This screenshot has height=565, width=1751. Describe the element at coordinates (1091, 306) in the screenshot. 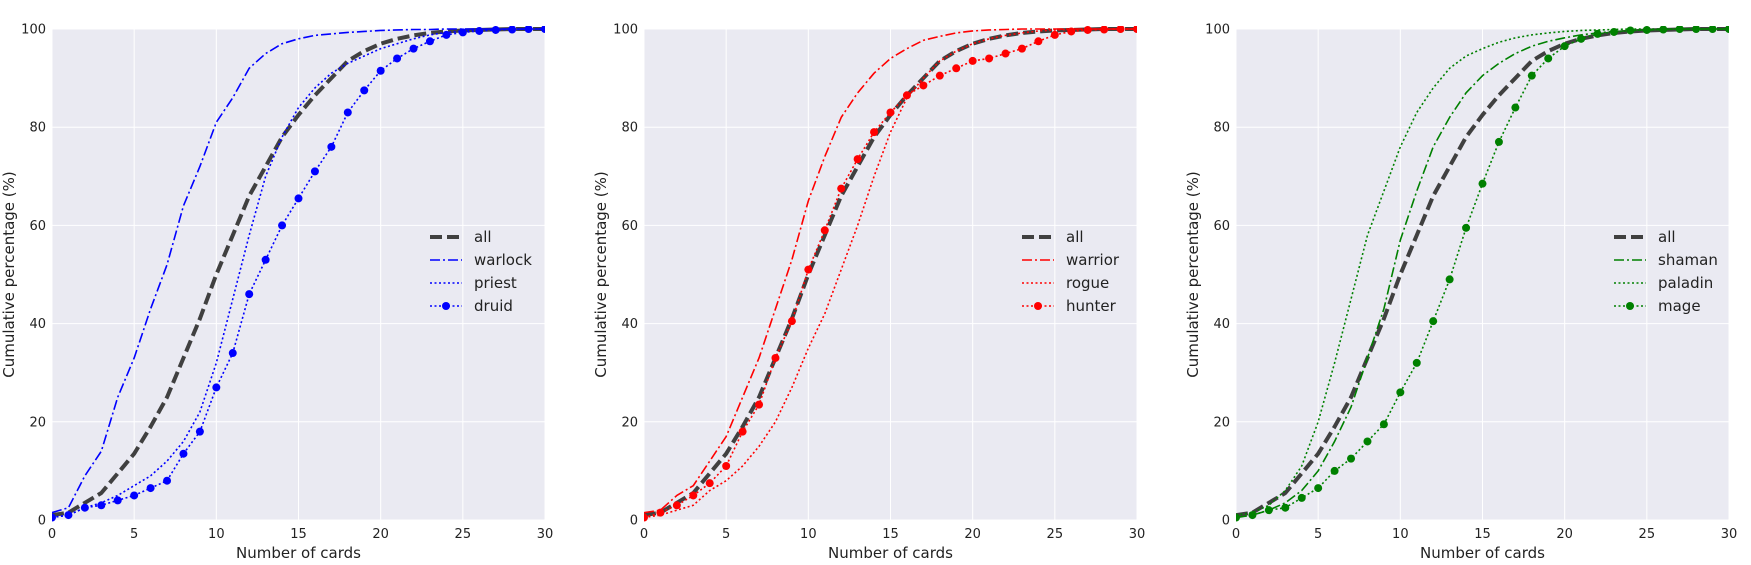

I see `legend-label-hunter: hunter` at that location.